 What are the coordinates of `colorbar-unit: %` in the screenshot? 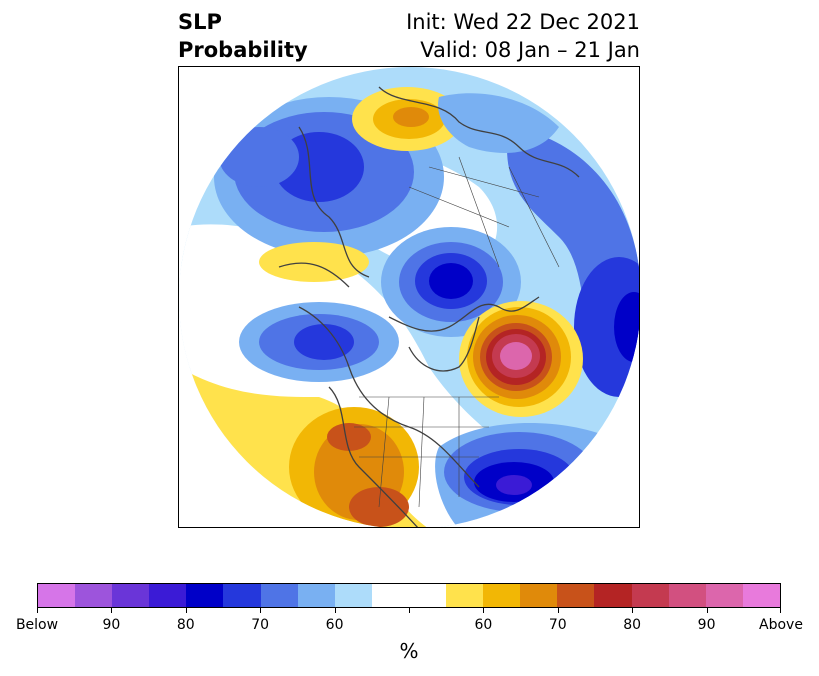 It's located at (409, 651).